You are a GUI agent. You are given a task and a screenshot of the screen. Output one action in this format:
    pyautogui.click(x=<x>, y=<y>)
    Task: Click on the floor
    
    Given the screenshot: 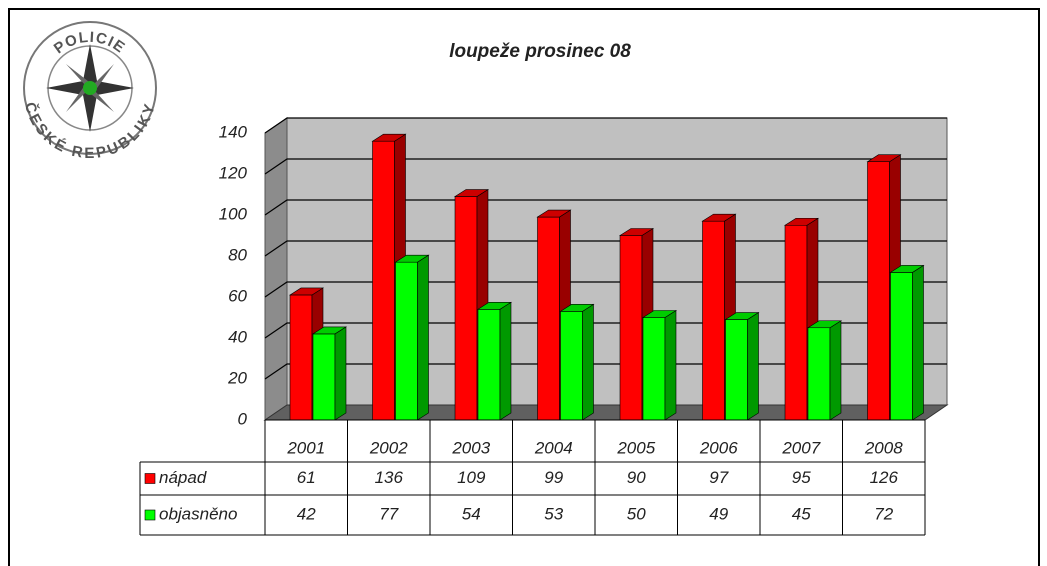 What is the action you would take?
    pyautogui.click(x=606, y=412)
    